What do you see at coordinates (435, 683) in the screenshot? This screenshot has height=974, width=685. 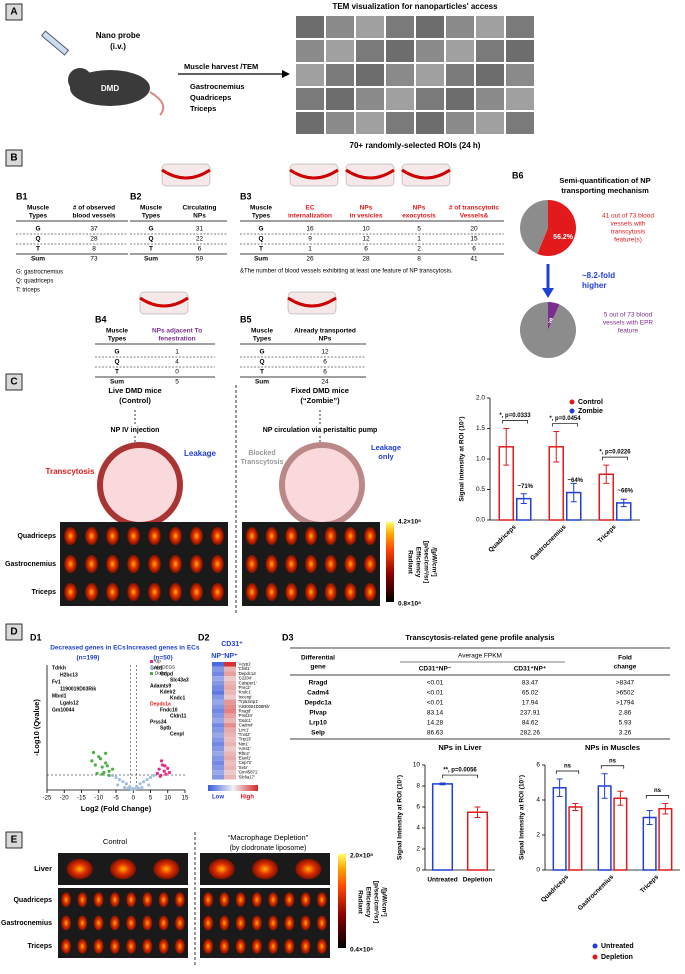 I see `table-cell: <0.01` at bounding box center [435, 683].